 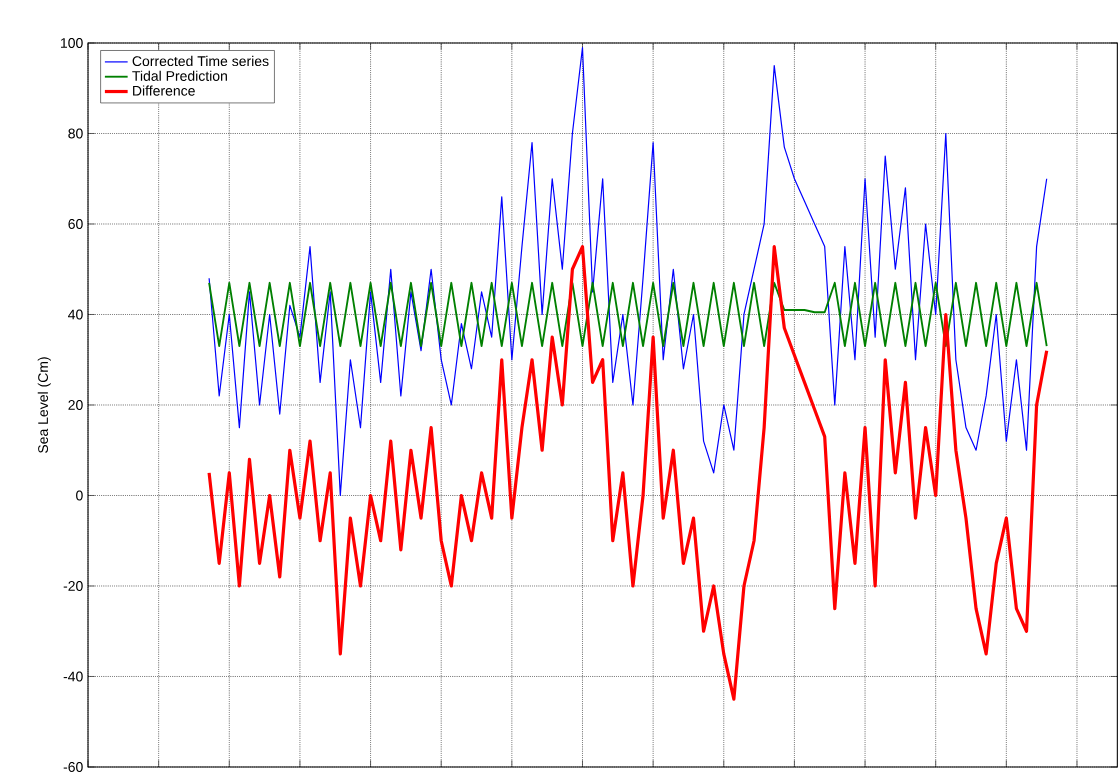 I want to click on y-axis-title: Sea Level (Cm), so click(x=44, y=405).